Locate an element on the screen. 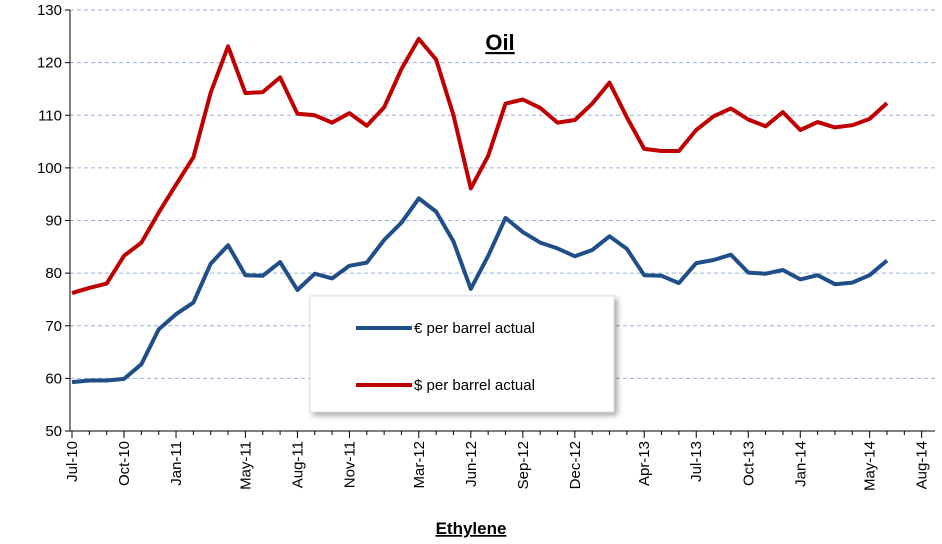  x-tick-label: Oct-13 is located at coordinates (748, 463).